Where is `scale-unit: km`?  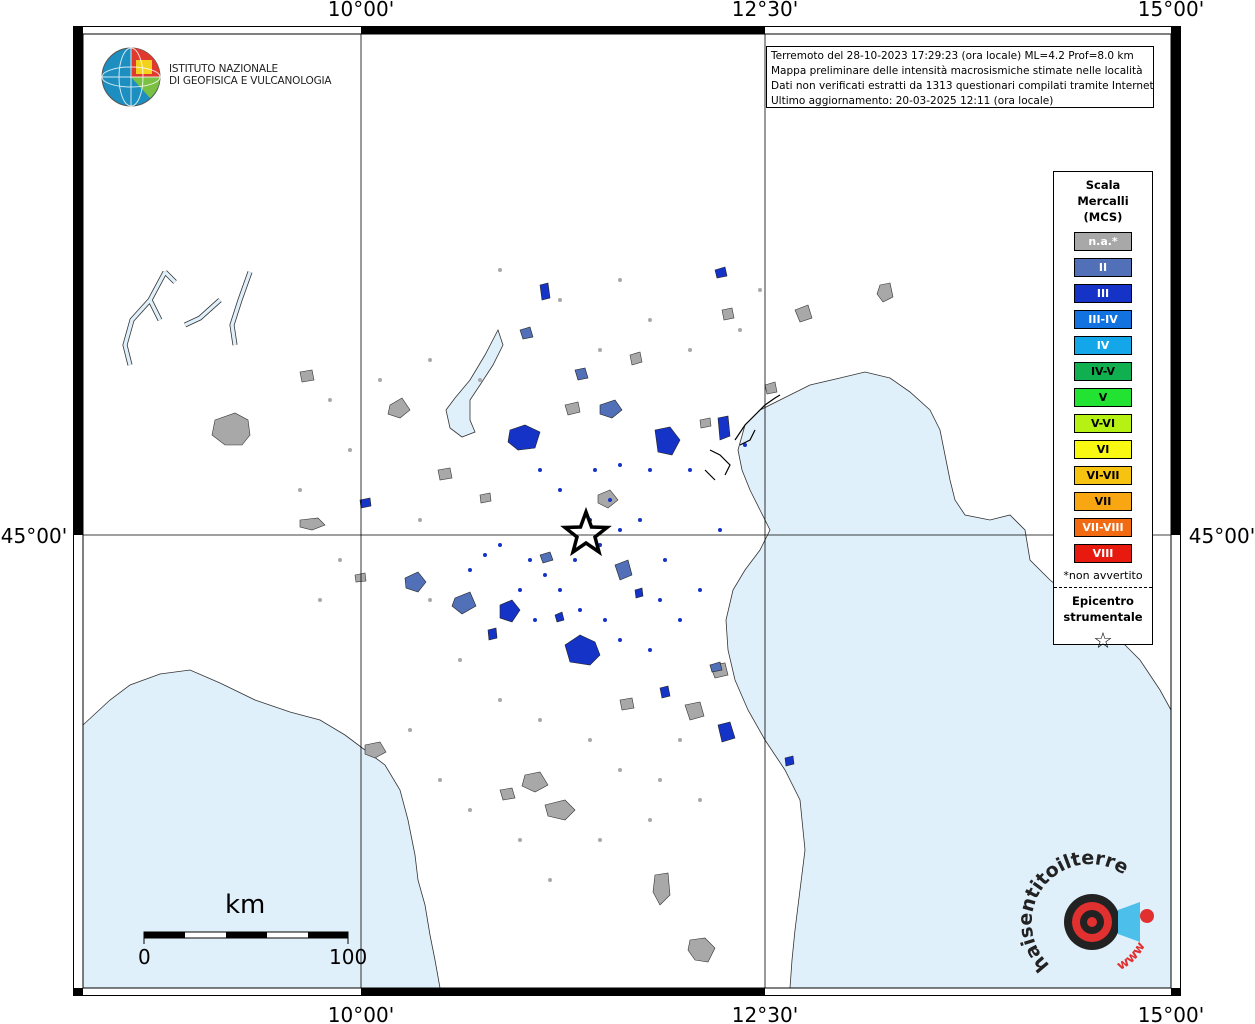
scale-unit: km is located at coordinates (245, 905).